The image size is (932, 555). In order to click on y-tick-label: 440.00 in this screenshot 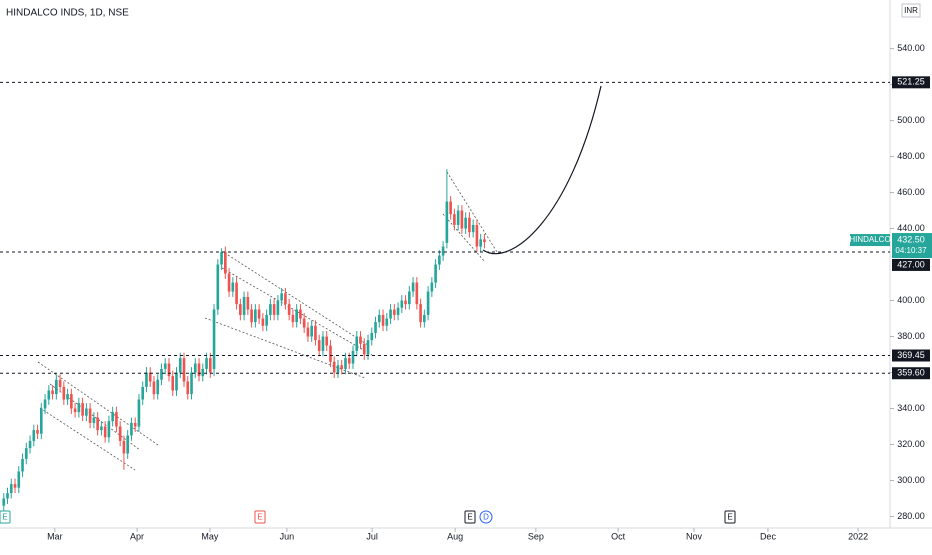, I will do `click(911, 228)`.